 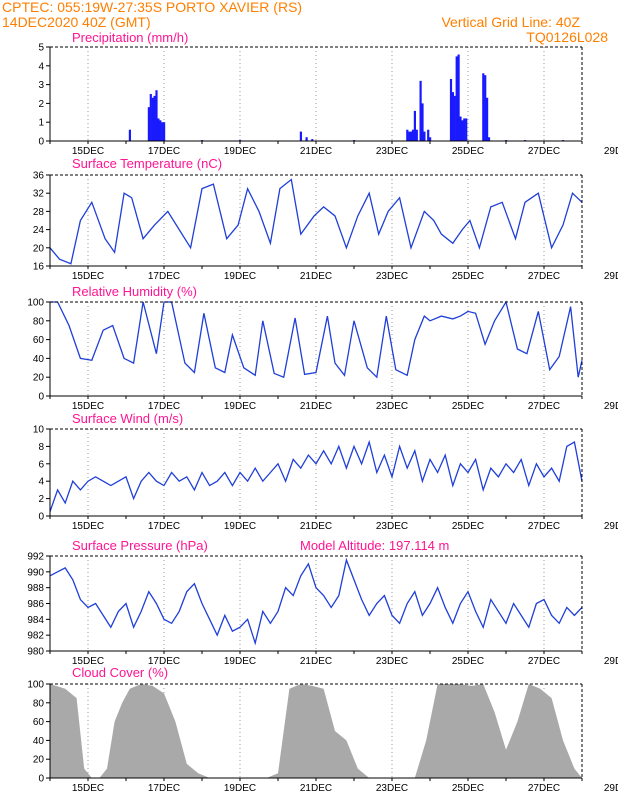 I want to click on wind-xtick-label: 19DEC, so click(x=240, y=526).